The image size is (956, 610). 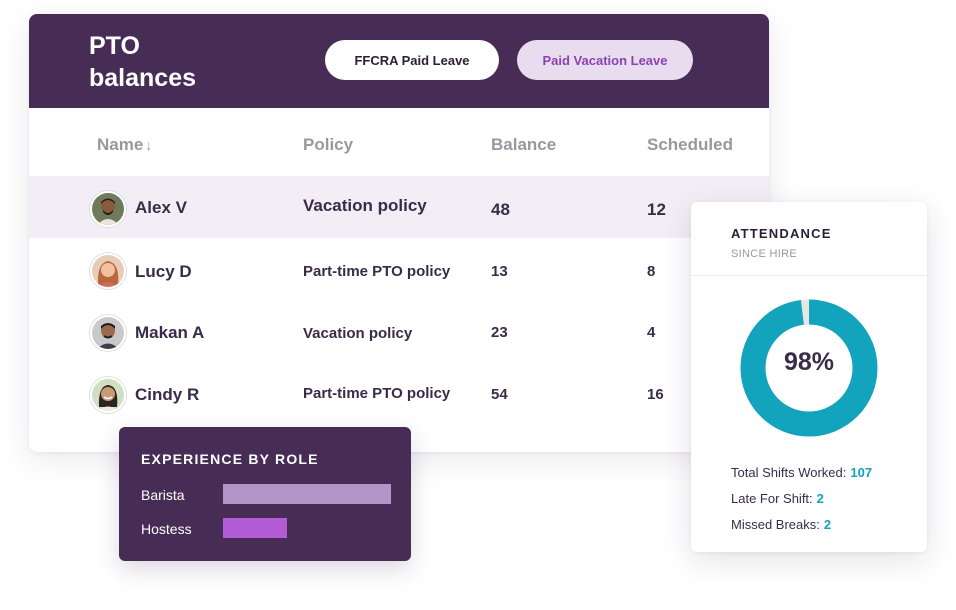 I want to click on attendance-title: ATTENDANCE, so click(x=781, y=233).